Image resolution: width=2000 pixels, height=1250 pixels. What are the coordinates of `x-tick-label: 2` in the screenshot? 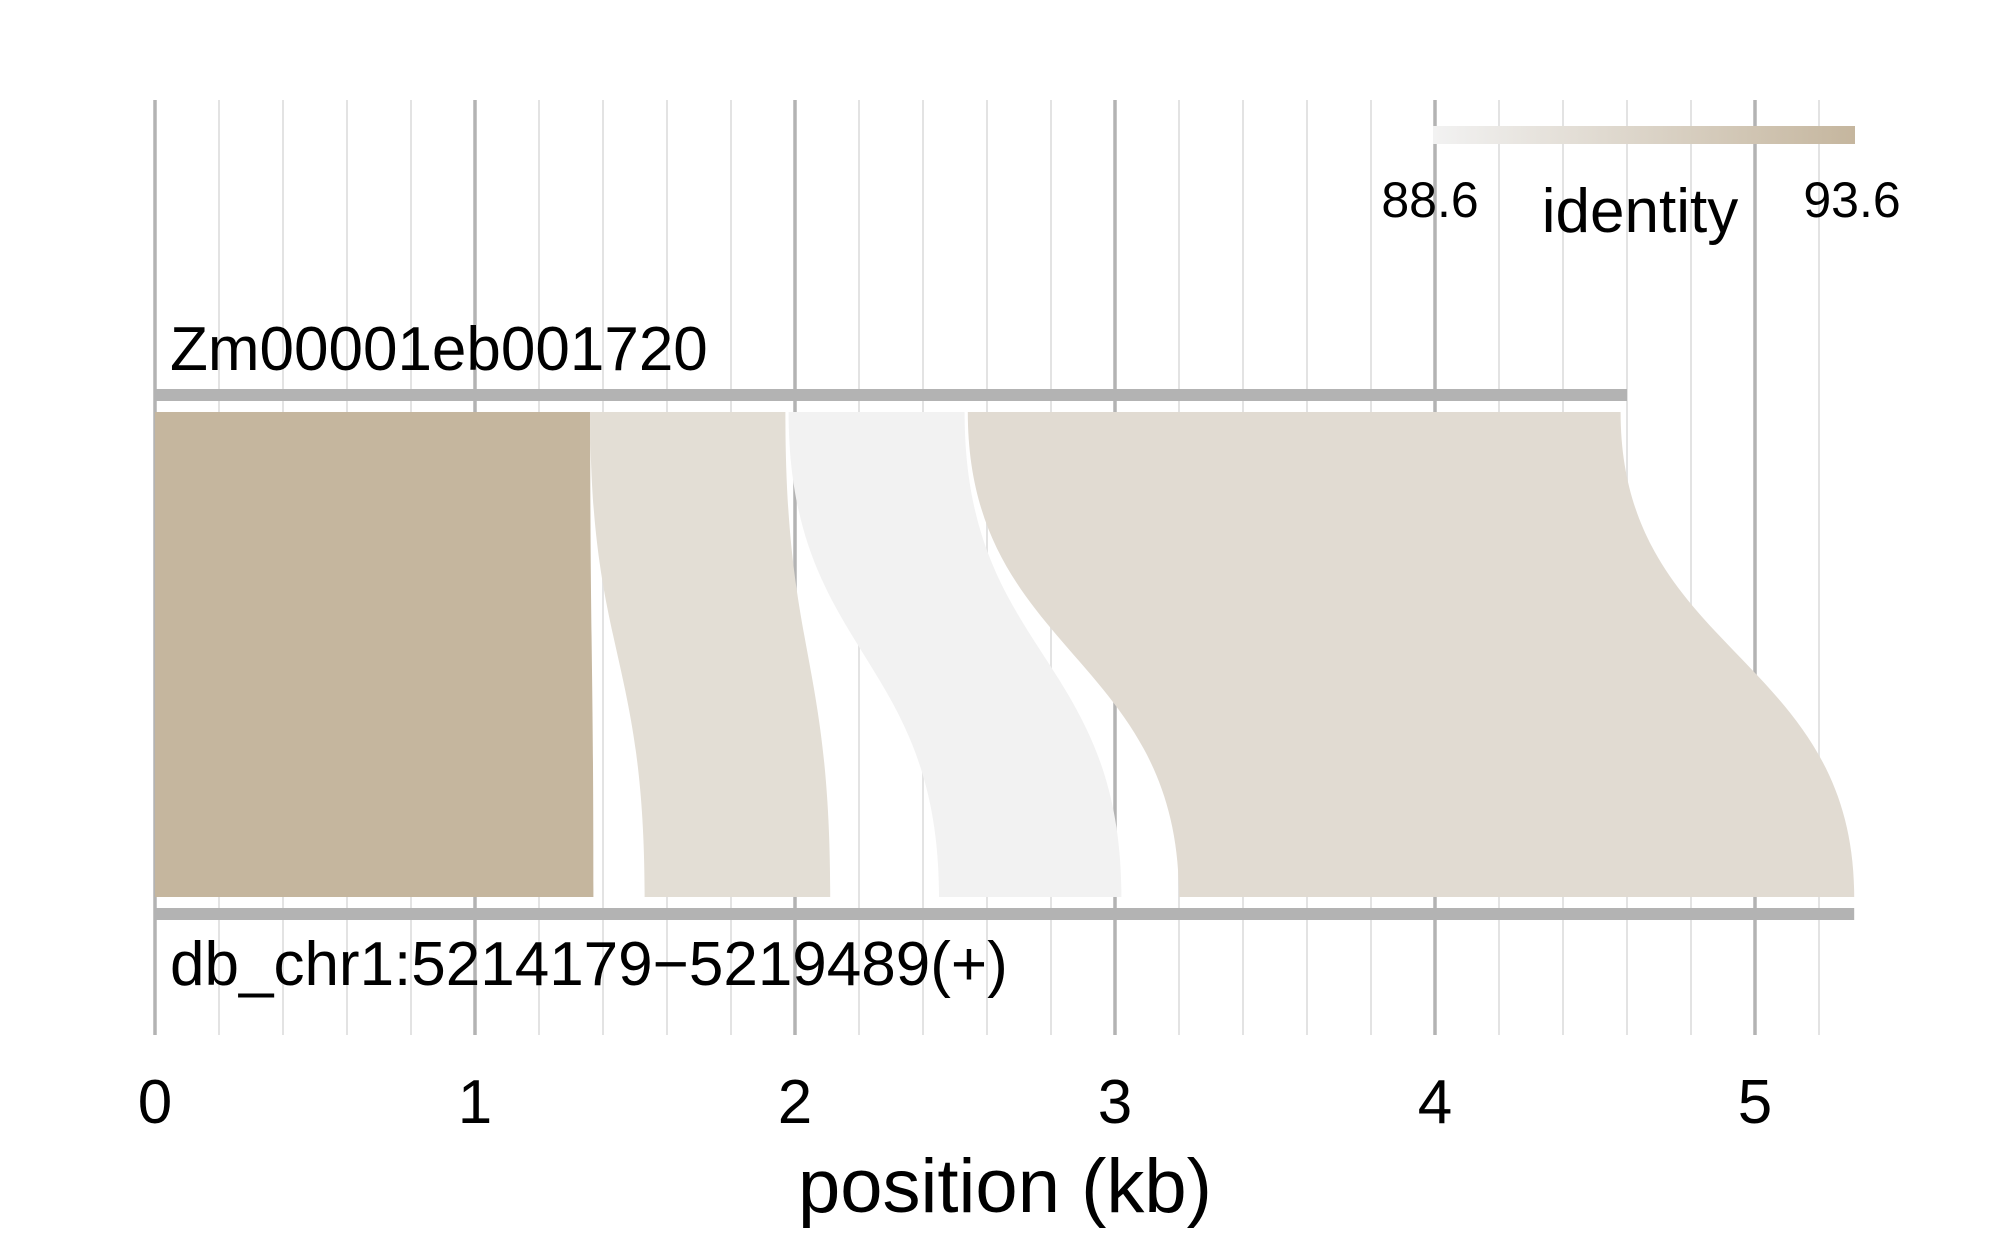 It's located at (795, 1102).